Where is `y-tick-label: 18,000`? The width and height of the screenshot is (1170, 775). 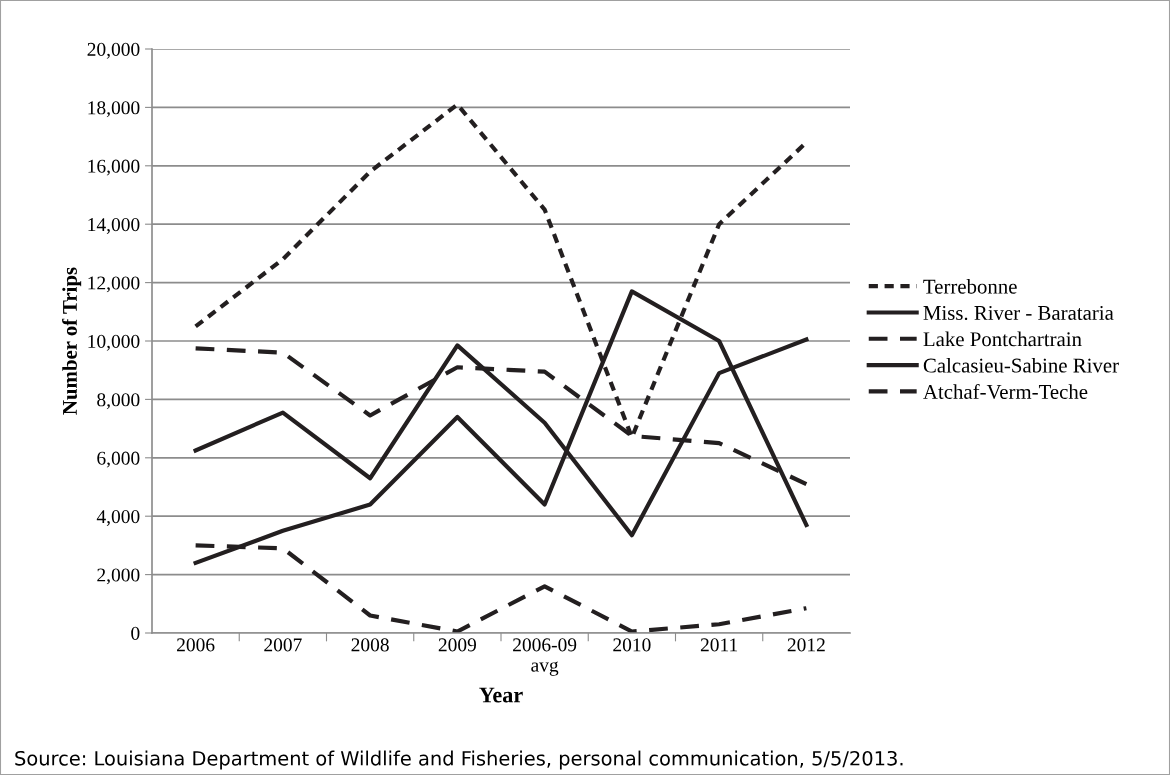
y-tick-label: 18,000 is located at coordinates (114, 109).